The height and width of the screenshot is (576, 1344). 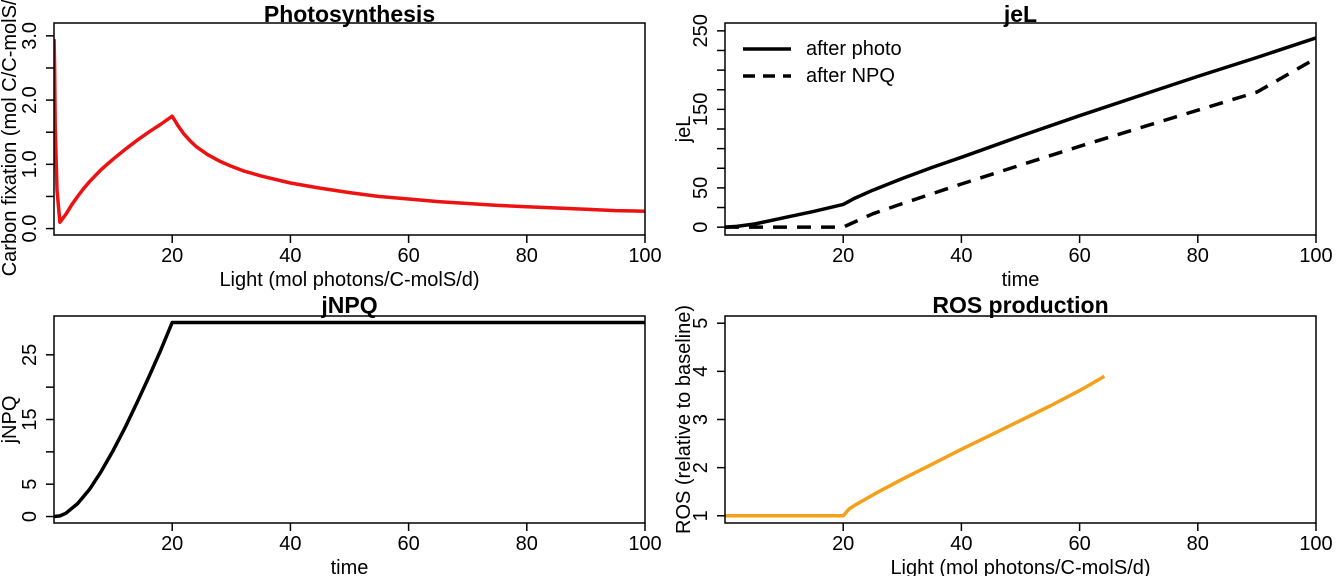 I want to click on chart-title: jNPQ, so click(x=348, y=305).